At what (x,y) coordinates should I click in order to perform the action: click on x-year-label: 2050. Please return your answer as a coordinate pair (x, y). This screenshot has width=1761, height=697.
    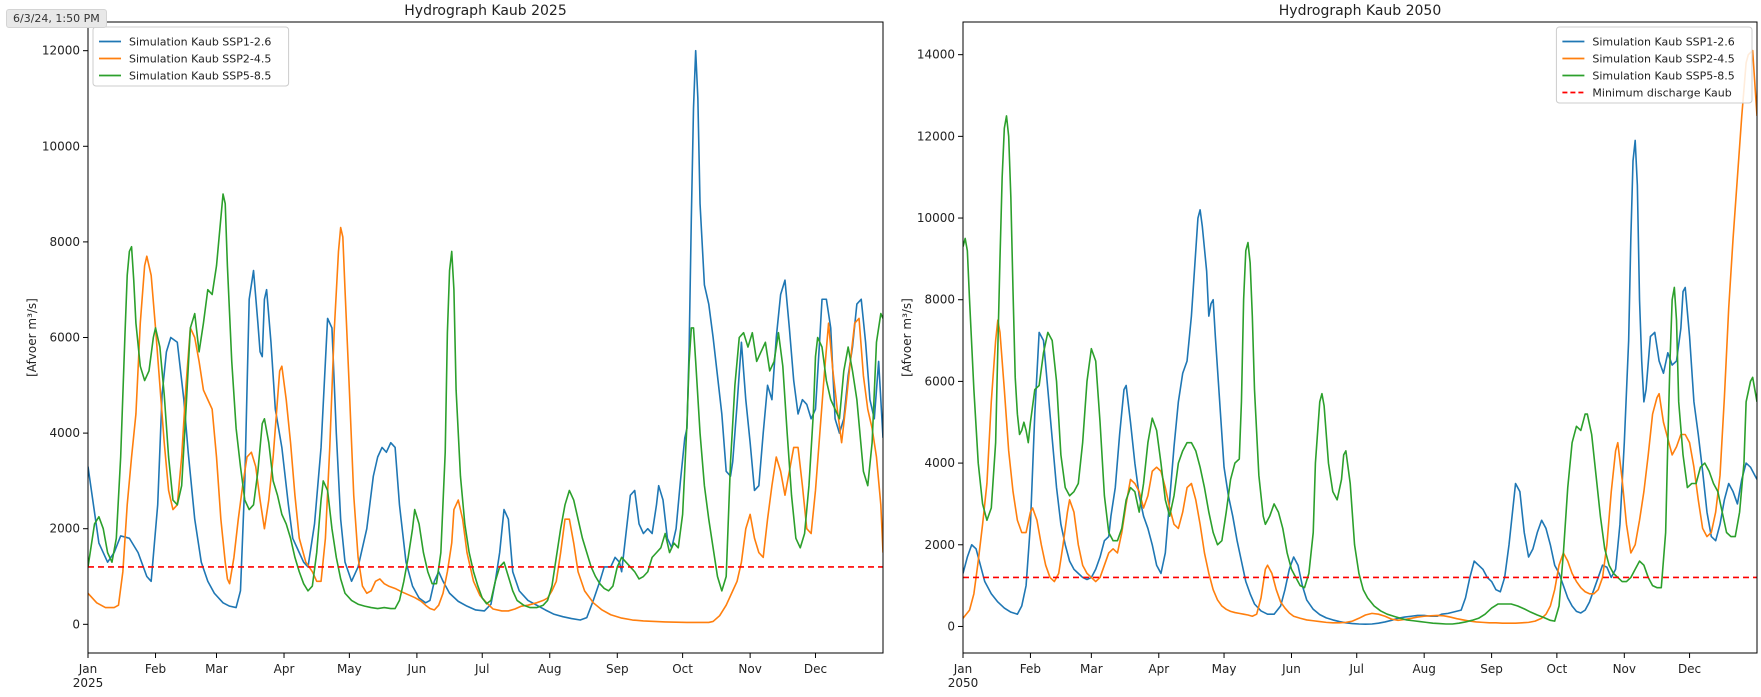
    Looking at the image, I should click on (963, 683).